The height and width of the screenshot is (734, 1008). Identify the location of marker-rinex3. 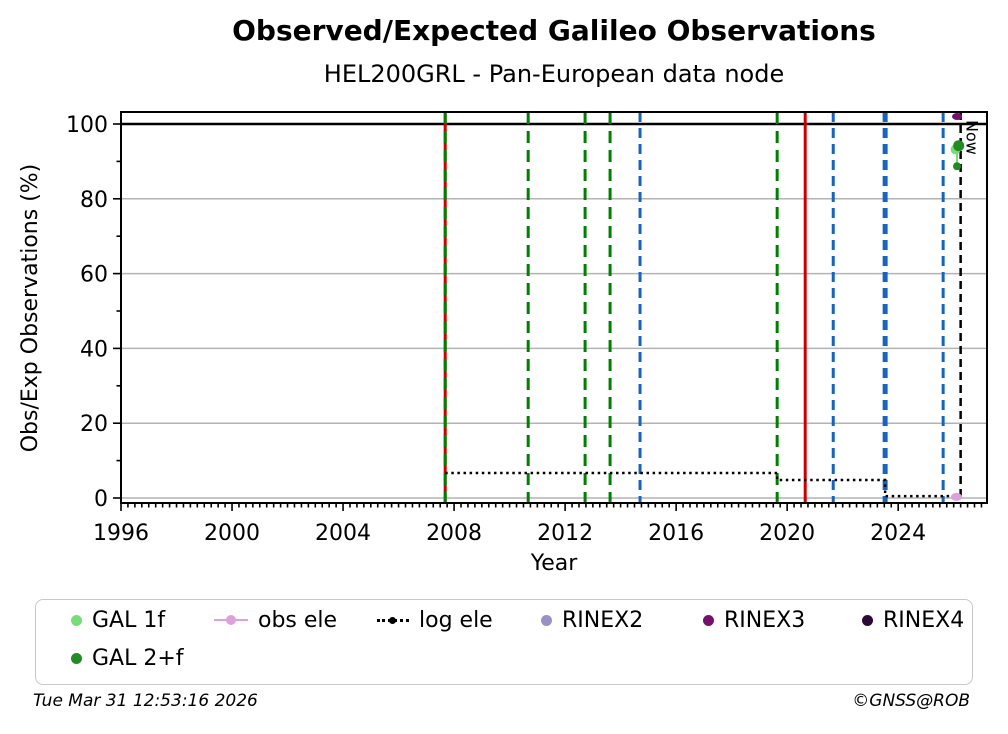
(957, 117).